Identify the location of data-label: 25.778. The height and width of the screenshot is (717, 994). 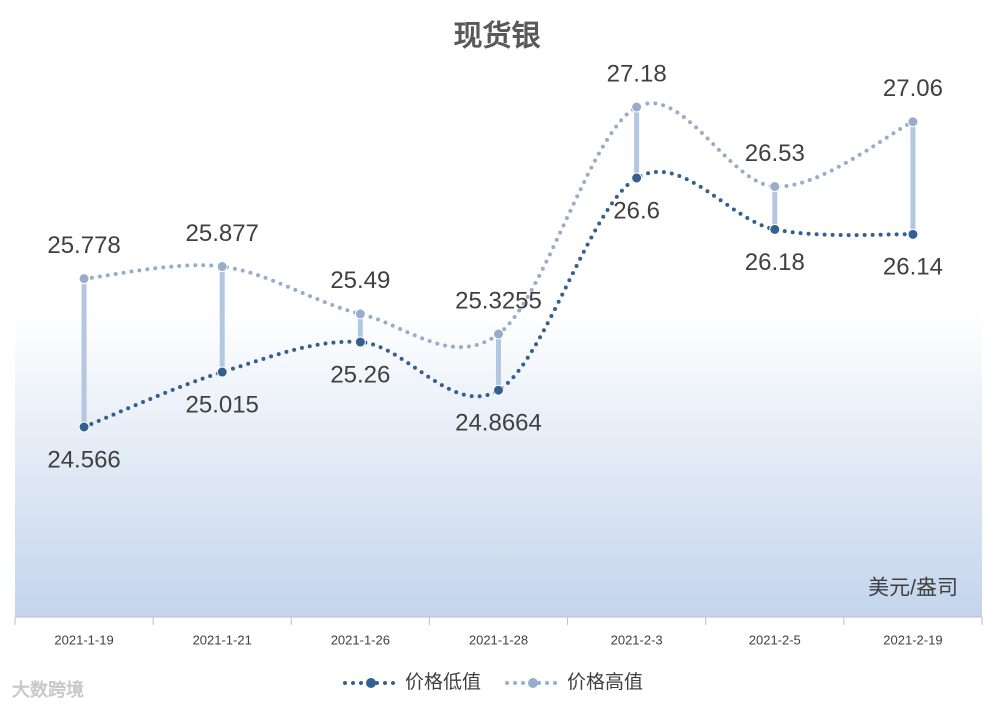
(83, 245).